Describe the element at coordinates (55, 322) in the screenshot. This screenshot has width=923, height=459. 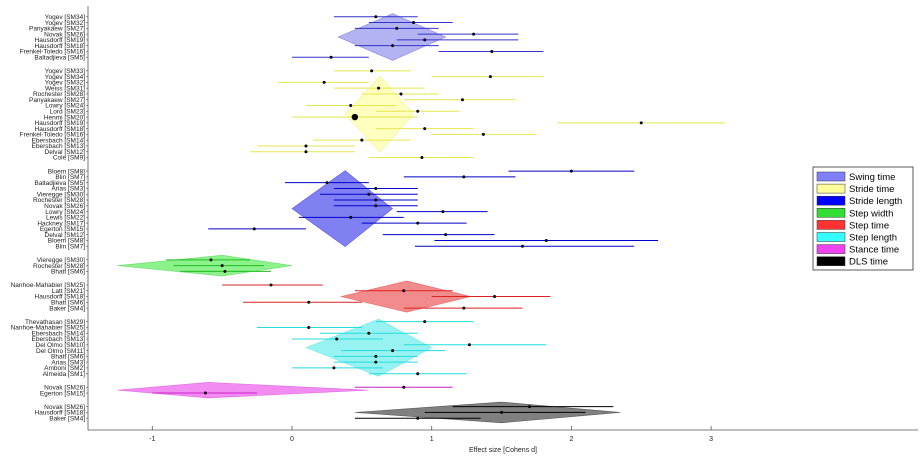
I see `study-label: Thevathasan [SM29]` at that location.